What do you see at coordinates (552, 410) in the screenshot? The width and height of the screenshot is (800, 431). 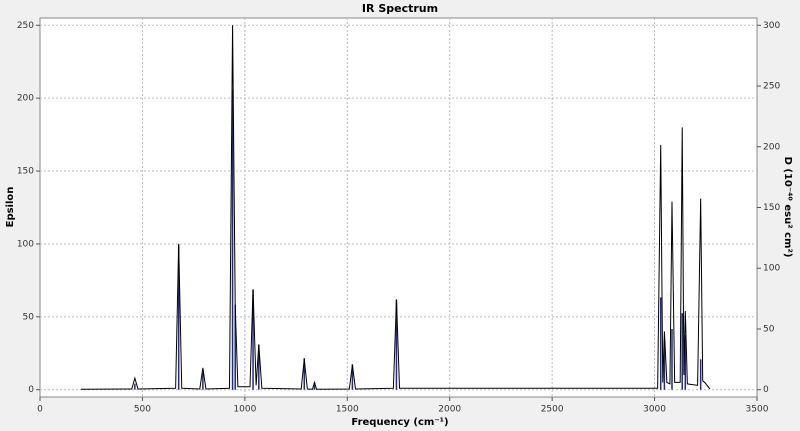 I see `x-tick-label: 2500` at bounding box center [552, 410].